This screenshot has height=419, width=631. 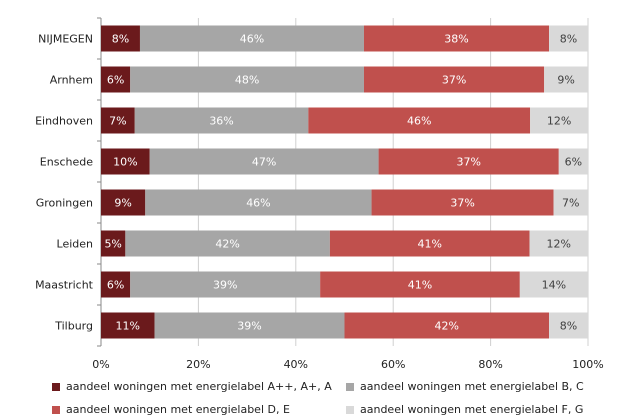 What do you see at coordinates (65, 39) in the screenshot?
I see `category-label: NIJMEGEN` at bounding box center [65, 39].